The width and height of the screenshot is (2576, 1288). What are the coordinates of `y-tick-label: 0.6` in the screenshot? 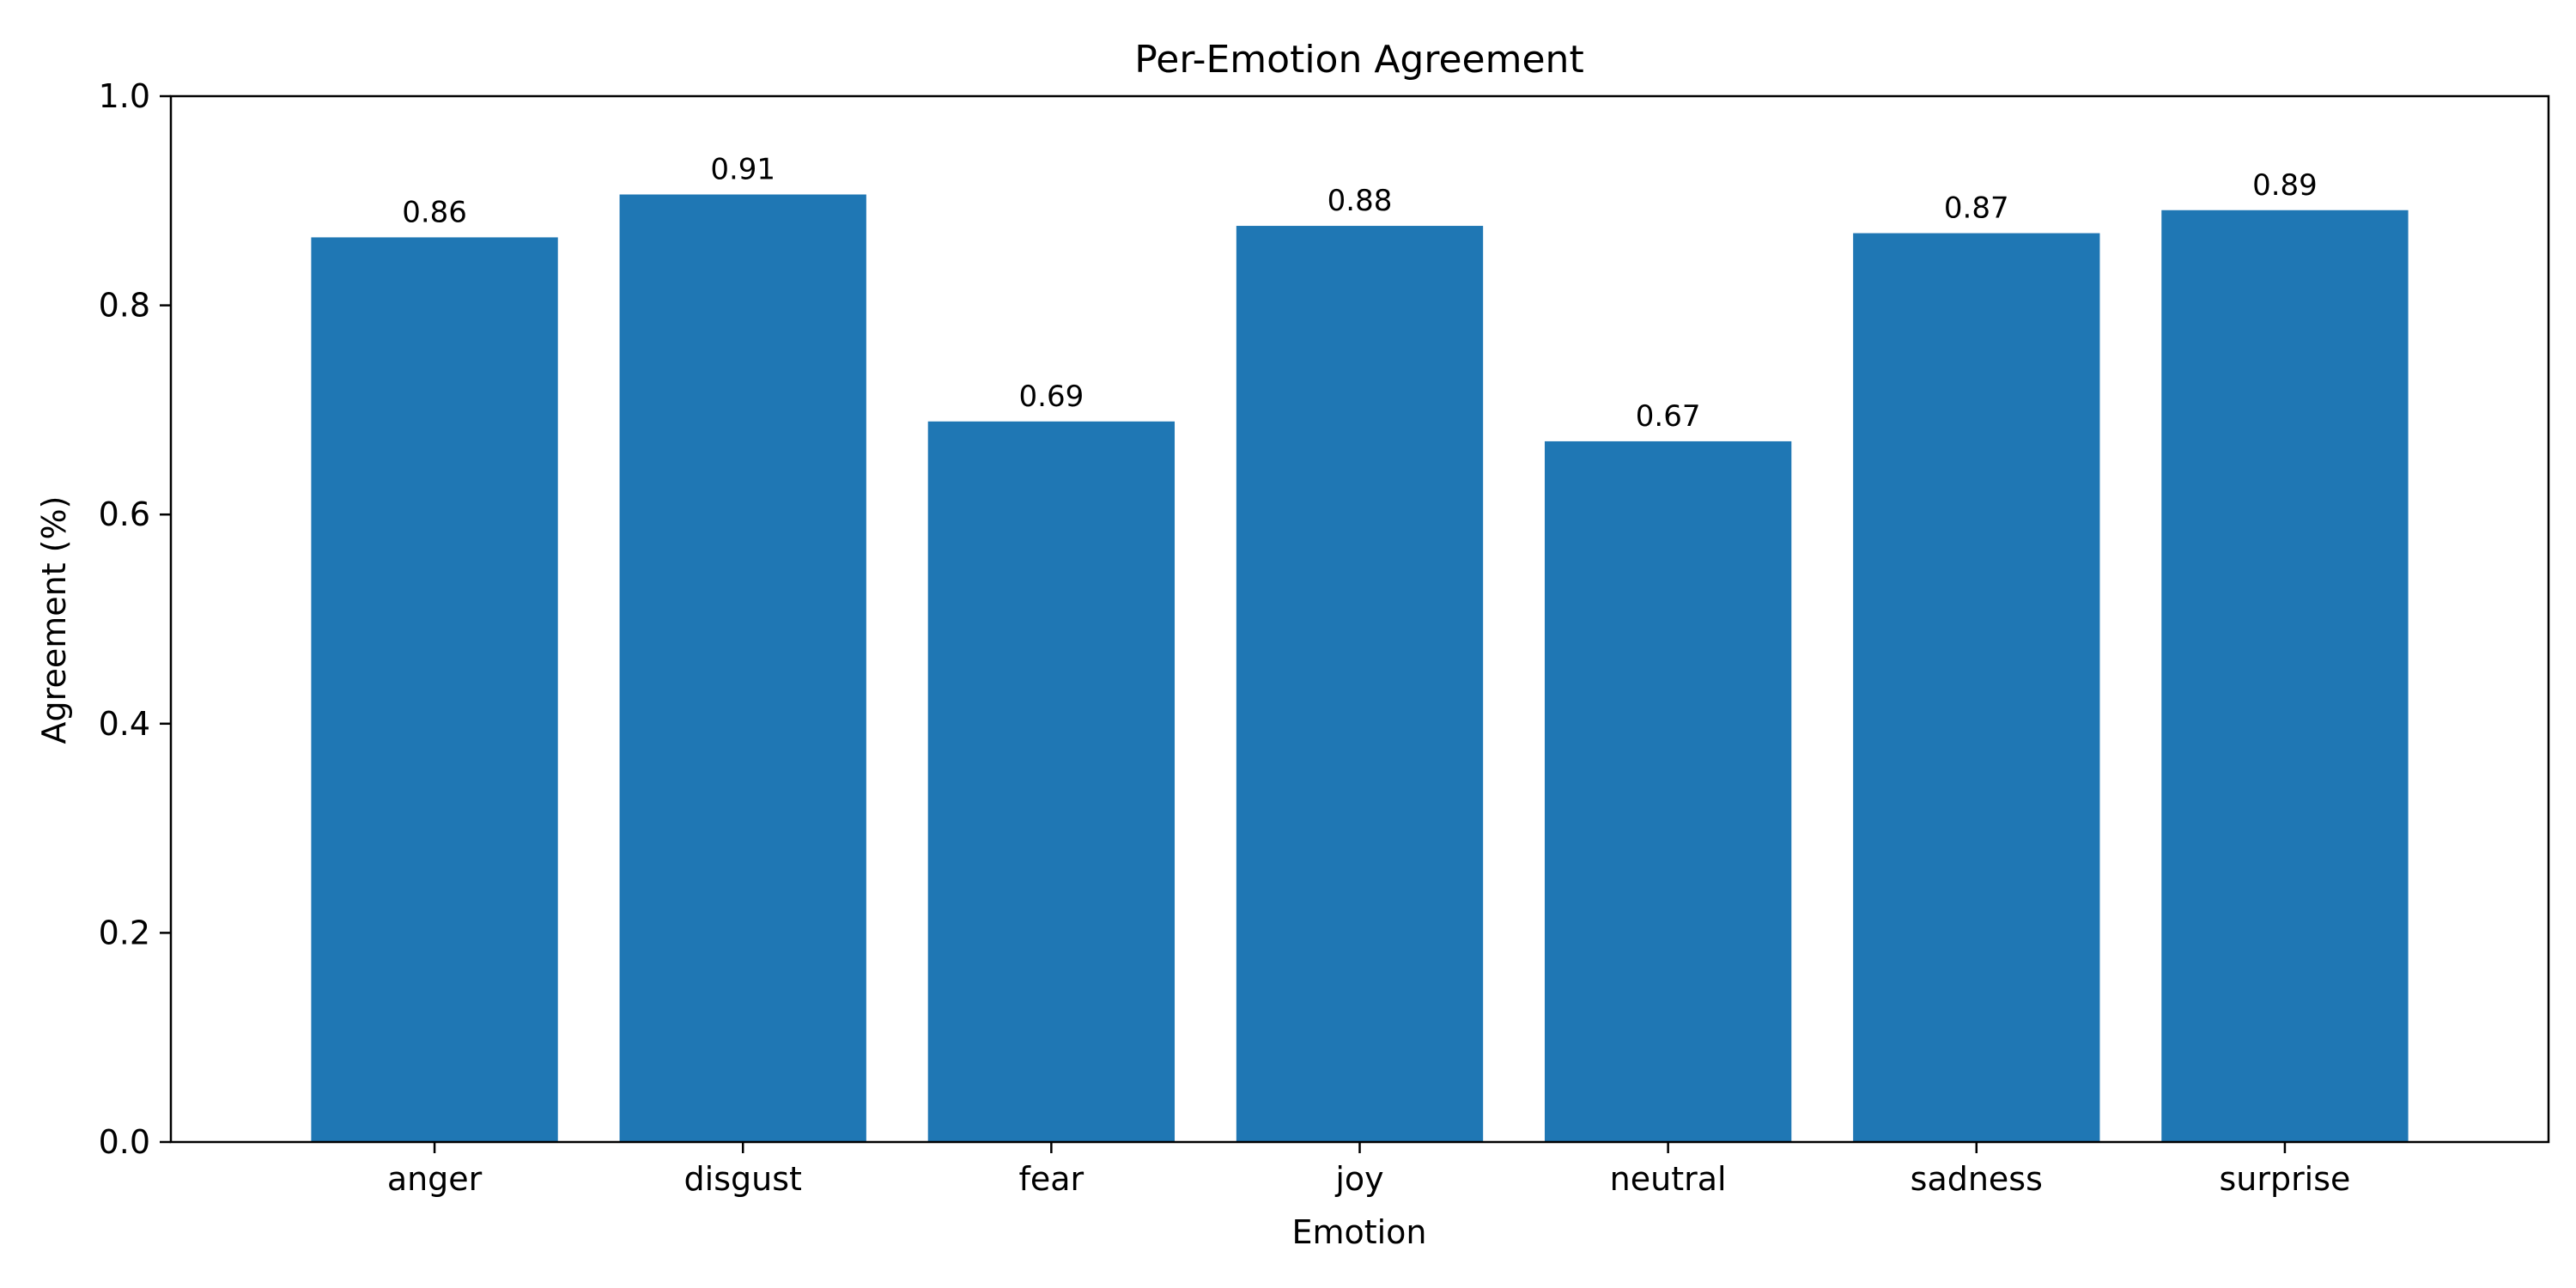 It's located at (124, 514).